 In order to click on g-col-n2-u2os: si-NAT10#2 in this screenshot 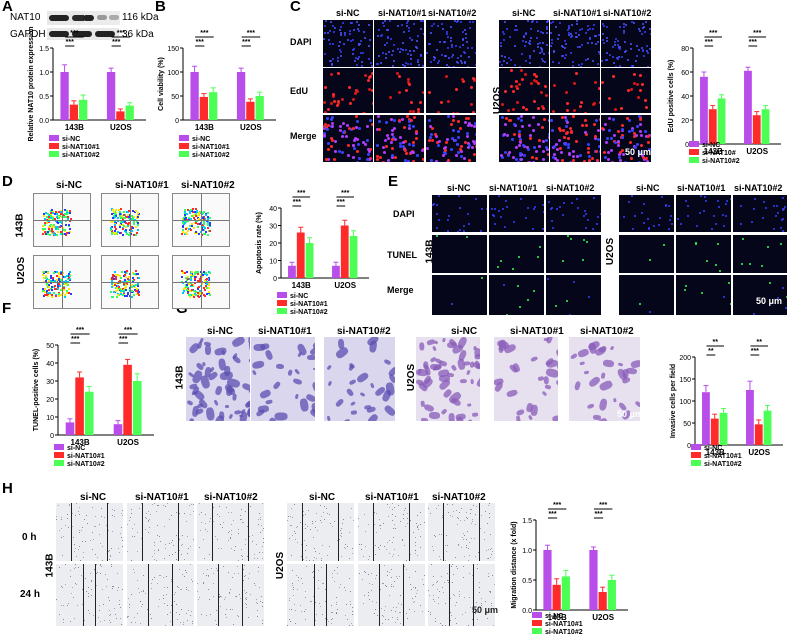, I will do `click(607, 331)`.